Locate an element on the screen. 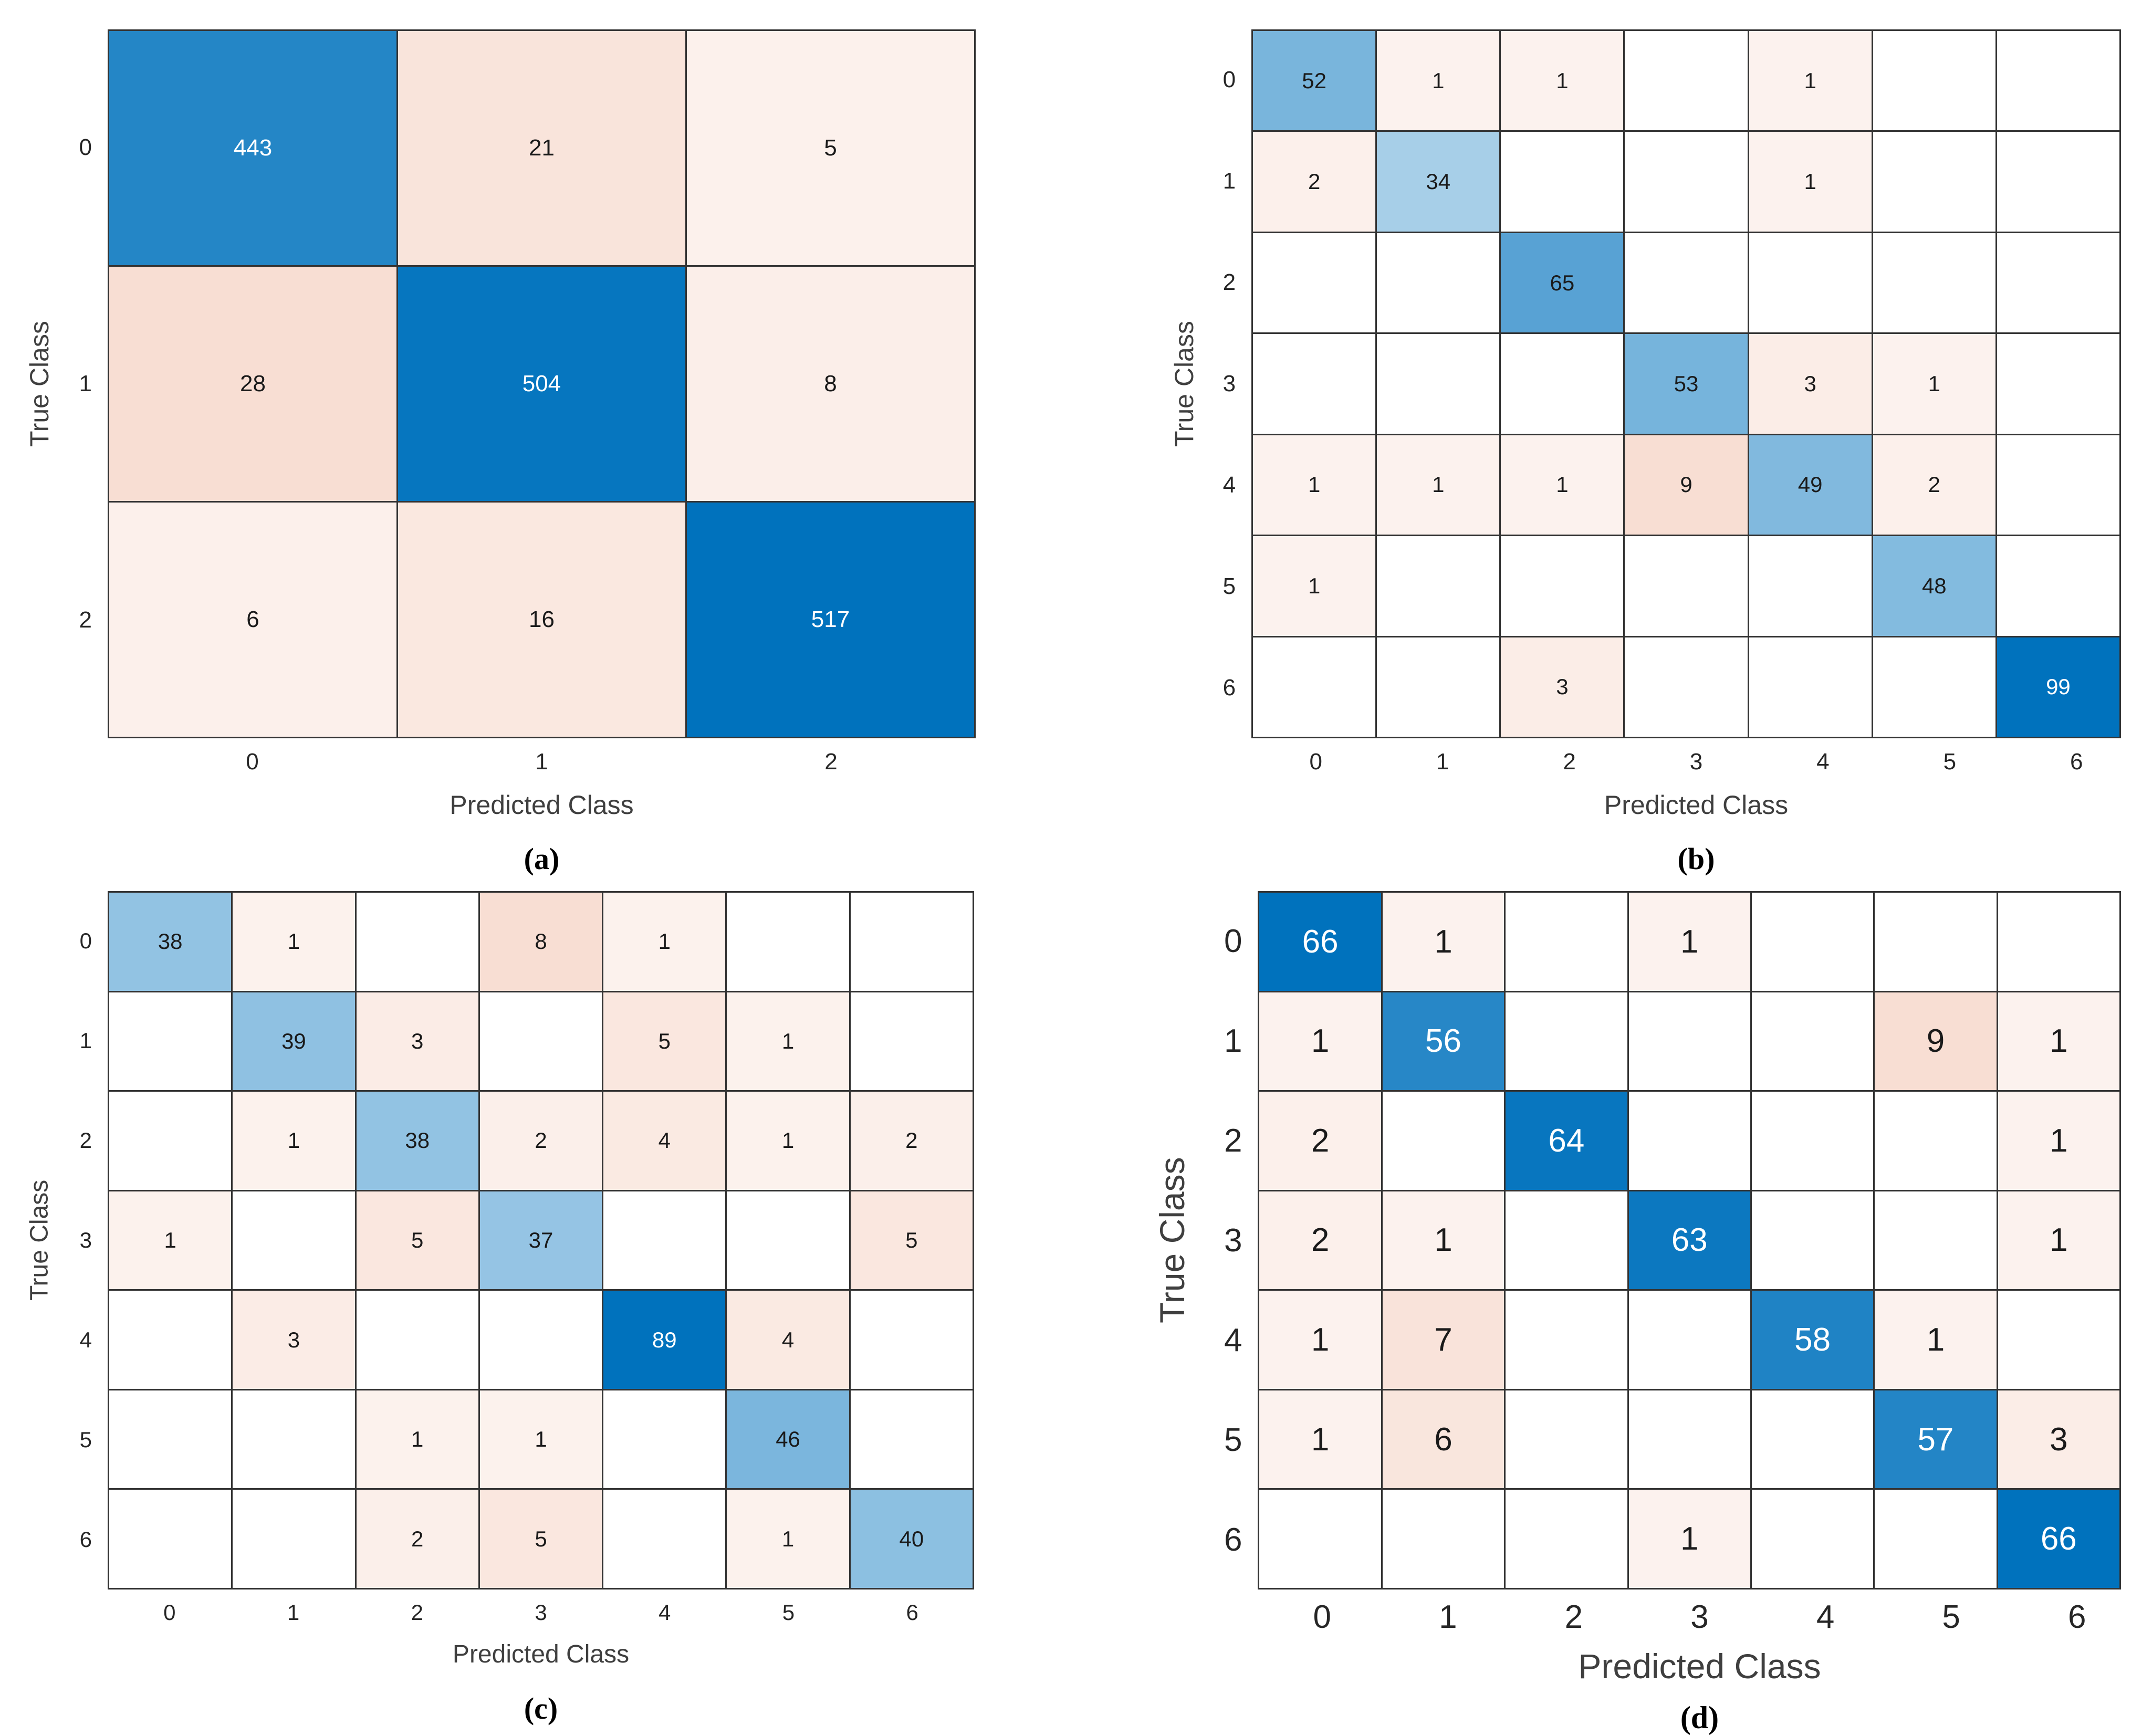  y-tick-label: 0 is located at coordinates (85, 940).